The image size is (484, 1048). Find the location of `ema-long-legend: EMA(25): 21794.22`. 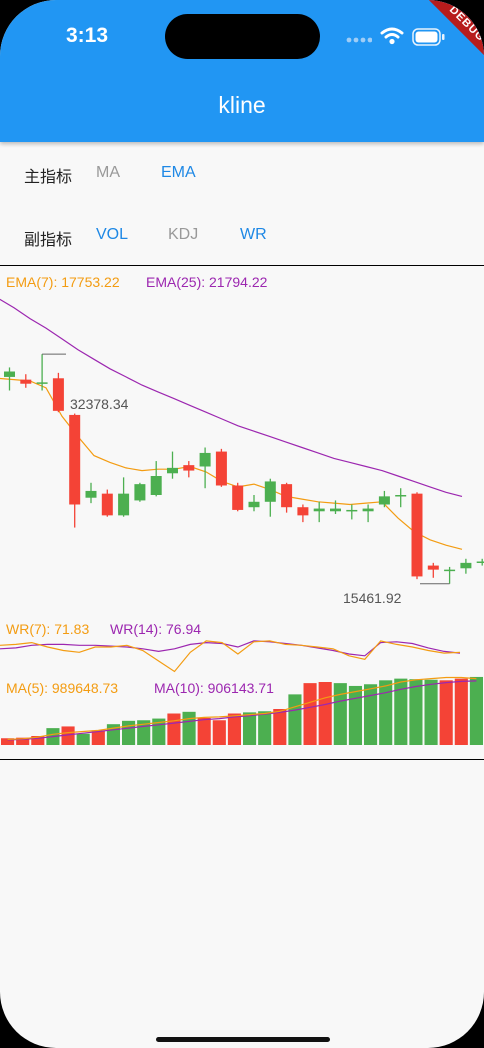

ema-long-legend: EMA(25): 21794.22 is located at coordinates (207, 282).